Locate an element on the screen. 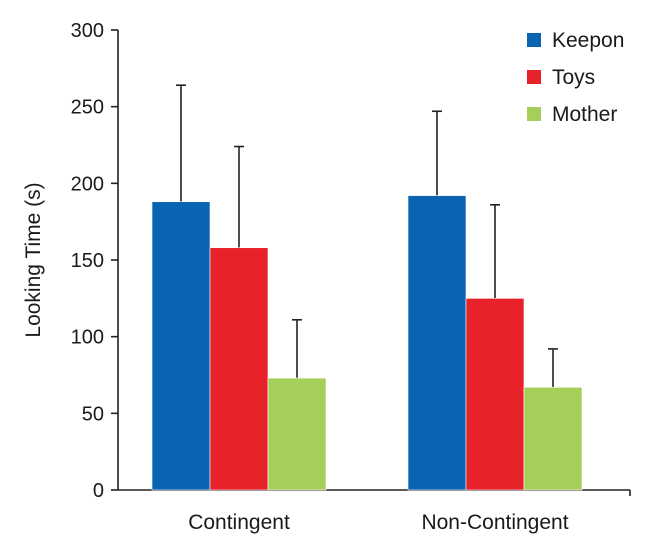 This screenshot has width=646, height=534. y-tick-label: 0 is located at coordinates (98, 491).